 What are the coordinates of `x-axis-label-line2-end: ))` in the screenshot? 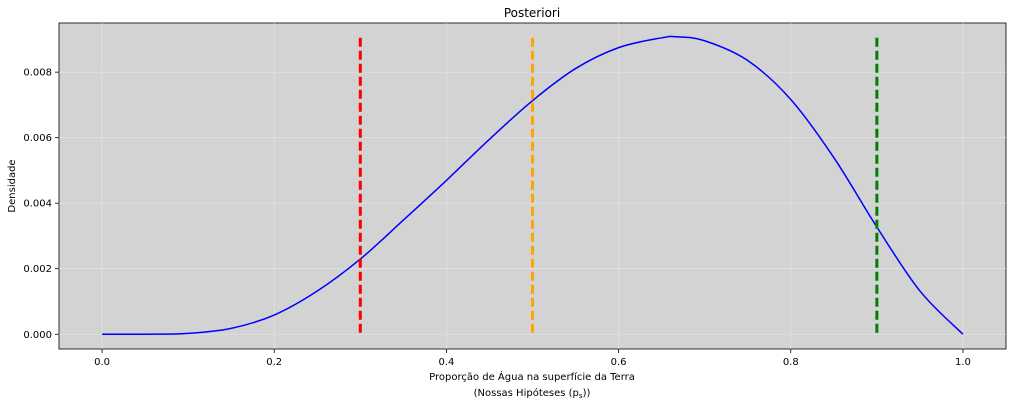 It's located at (587, 393).